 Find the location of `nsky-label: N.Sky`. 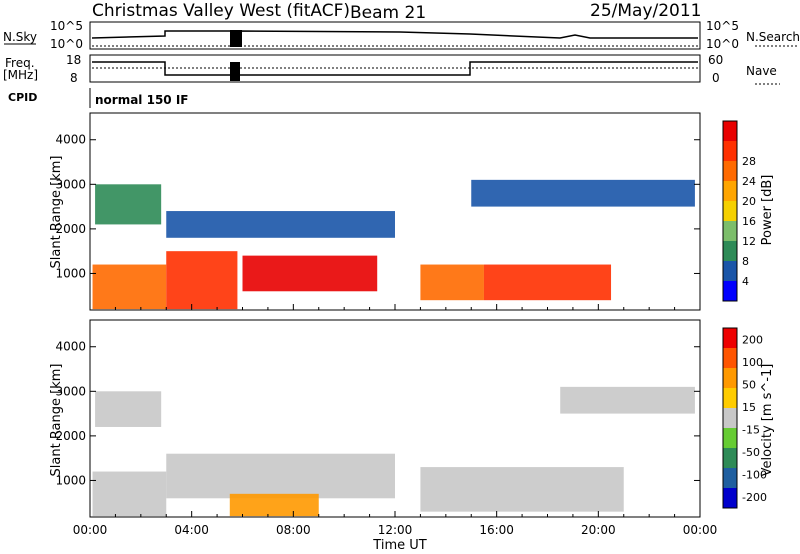

nsky-label: N.Sky is located at coordinates (20, 37).